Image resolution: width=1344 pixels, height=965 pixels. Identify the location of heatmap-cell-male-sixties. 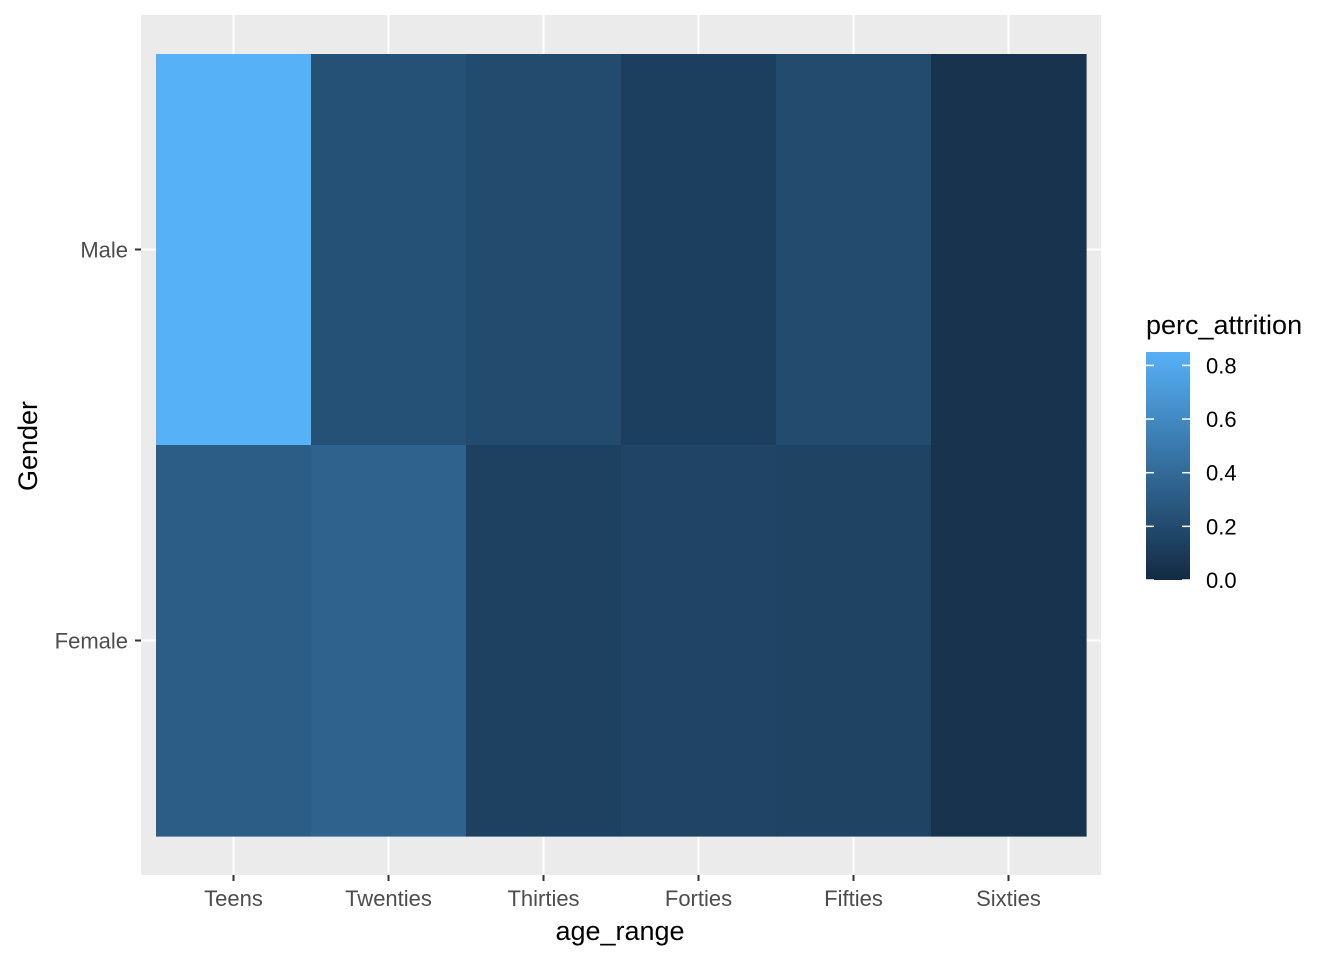
(1009, 250).